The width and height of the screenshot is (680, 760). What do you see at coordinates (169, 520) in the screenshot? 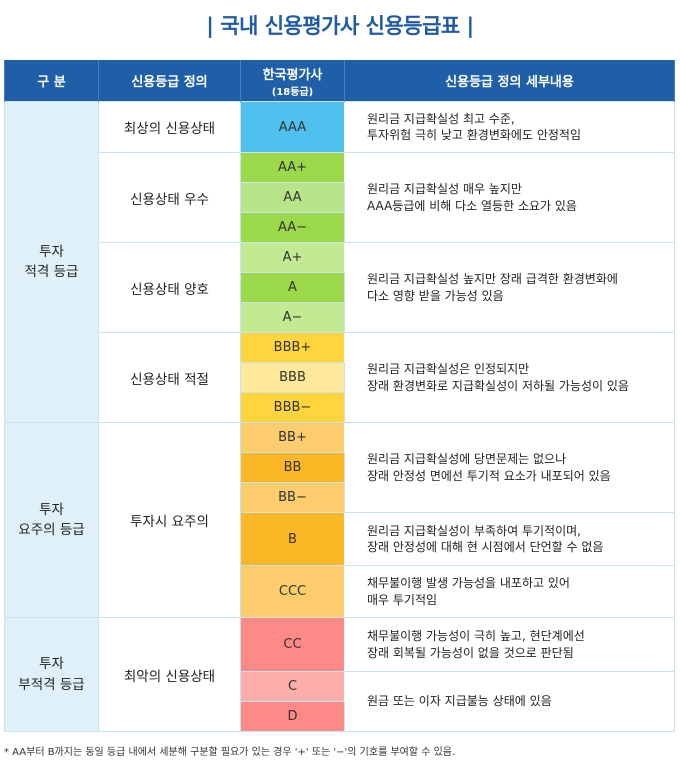
I see `definition-cell: 투자시 요주의` at bounding box center [169, 520].